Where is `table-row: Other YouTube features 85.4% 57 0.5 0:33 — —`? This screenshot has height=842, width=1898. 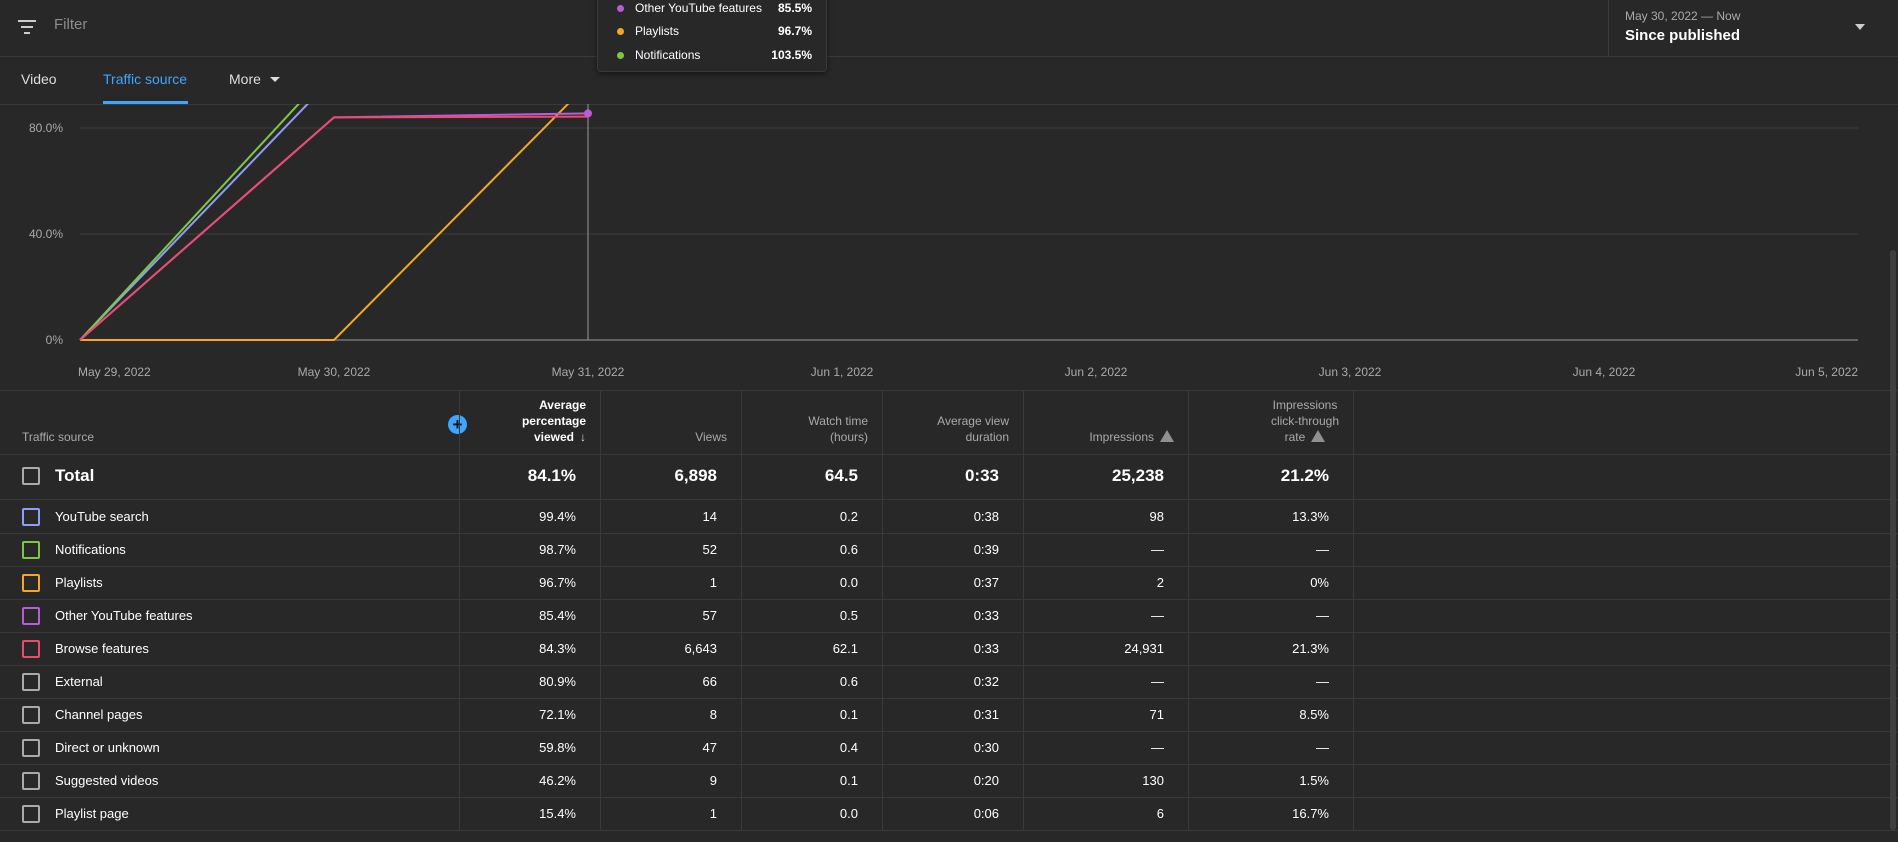 table-row: Other YouTube features 85.4% 57 0.5 0:33 — — is located at coordinates (949, 616).